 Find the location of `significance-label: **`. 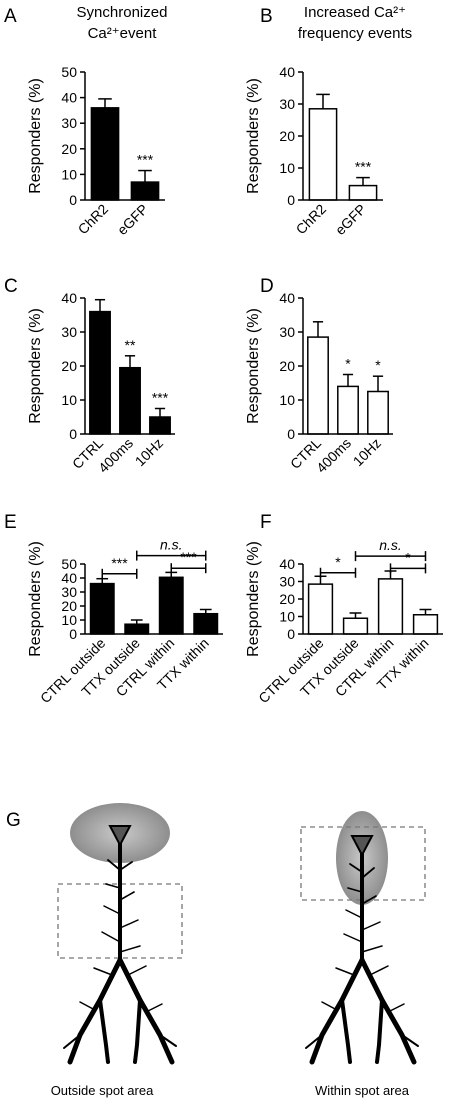

significance-label: ** is located at coordinates (130, 345).